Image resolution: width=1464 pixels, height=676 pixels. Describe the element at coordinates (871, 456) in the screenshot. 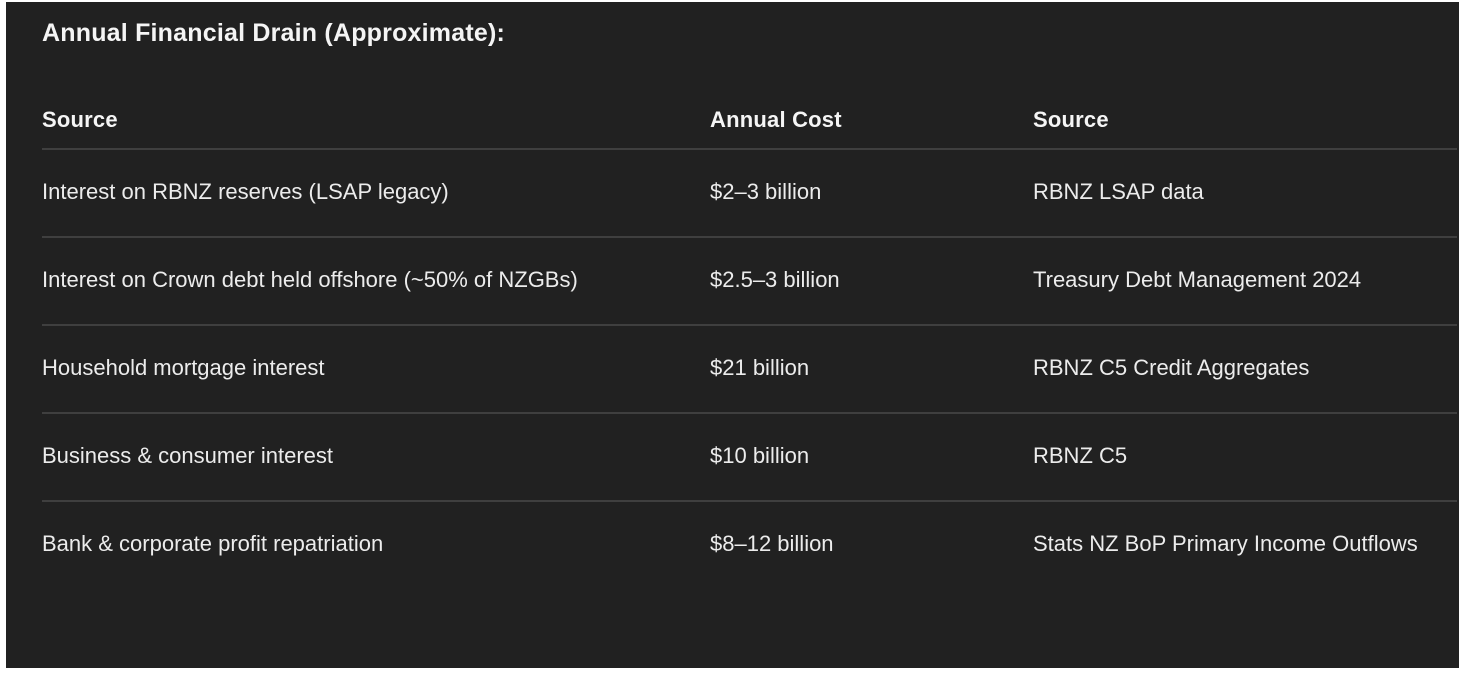

I see `cost-cell: $10 billion` at that location.